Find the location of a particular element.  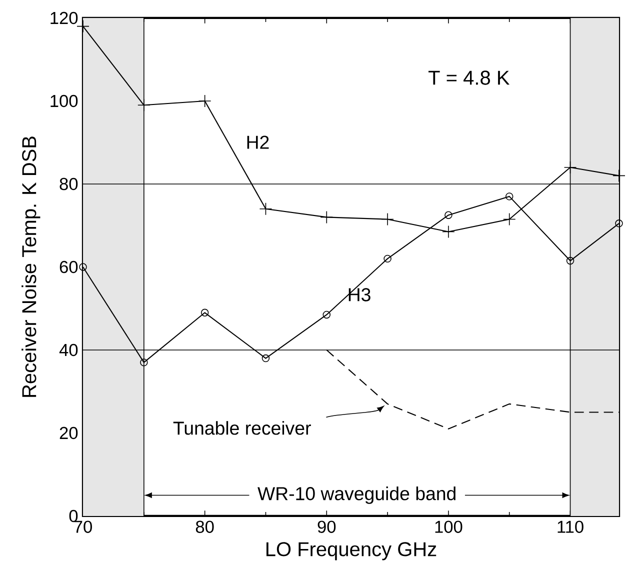

x-tick-label: 80 is located at coordinates (205, 526).